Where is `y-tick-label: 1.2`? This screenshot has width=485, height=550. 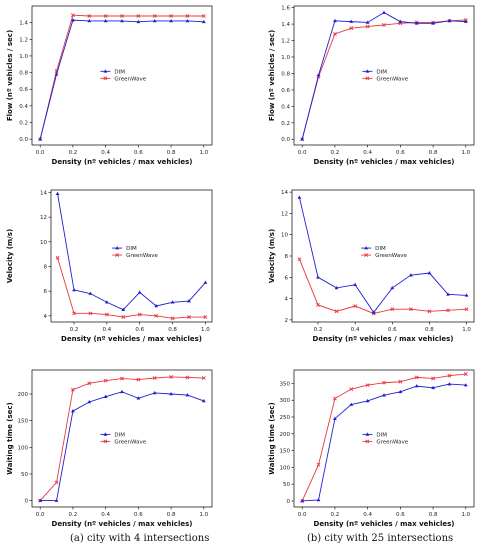
y-tick-label: 1.2 is located at coordinates (23, 40).